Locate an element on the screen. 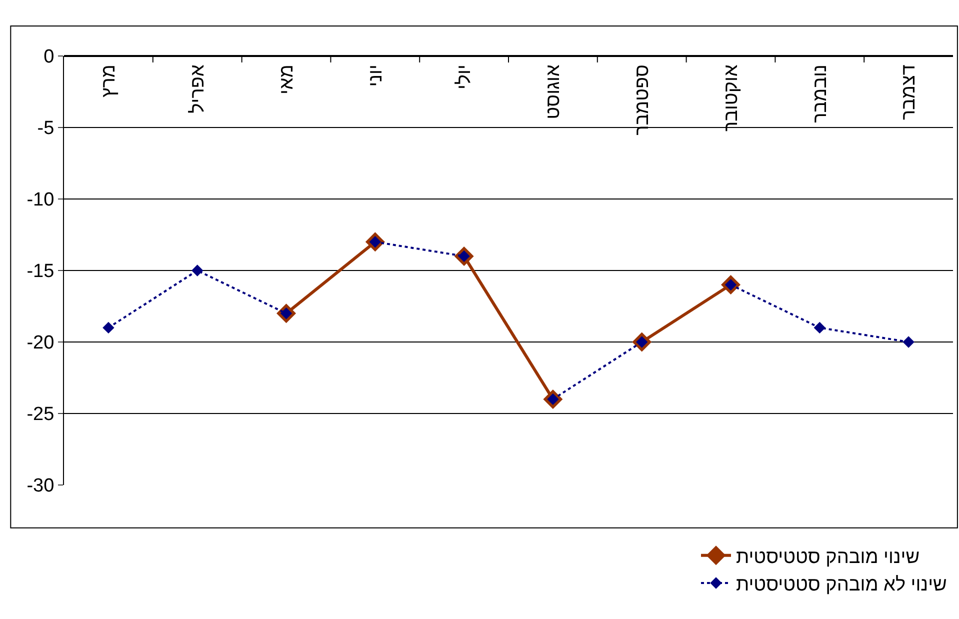 The image size is (959, 619). y-tick-label: -30 is located at coordinates (40, 486).